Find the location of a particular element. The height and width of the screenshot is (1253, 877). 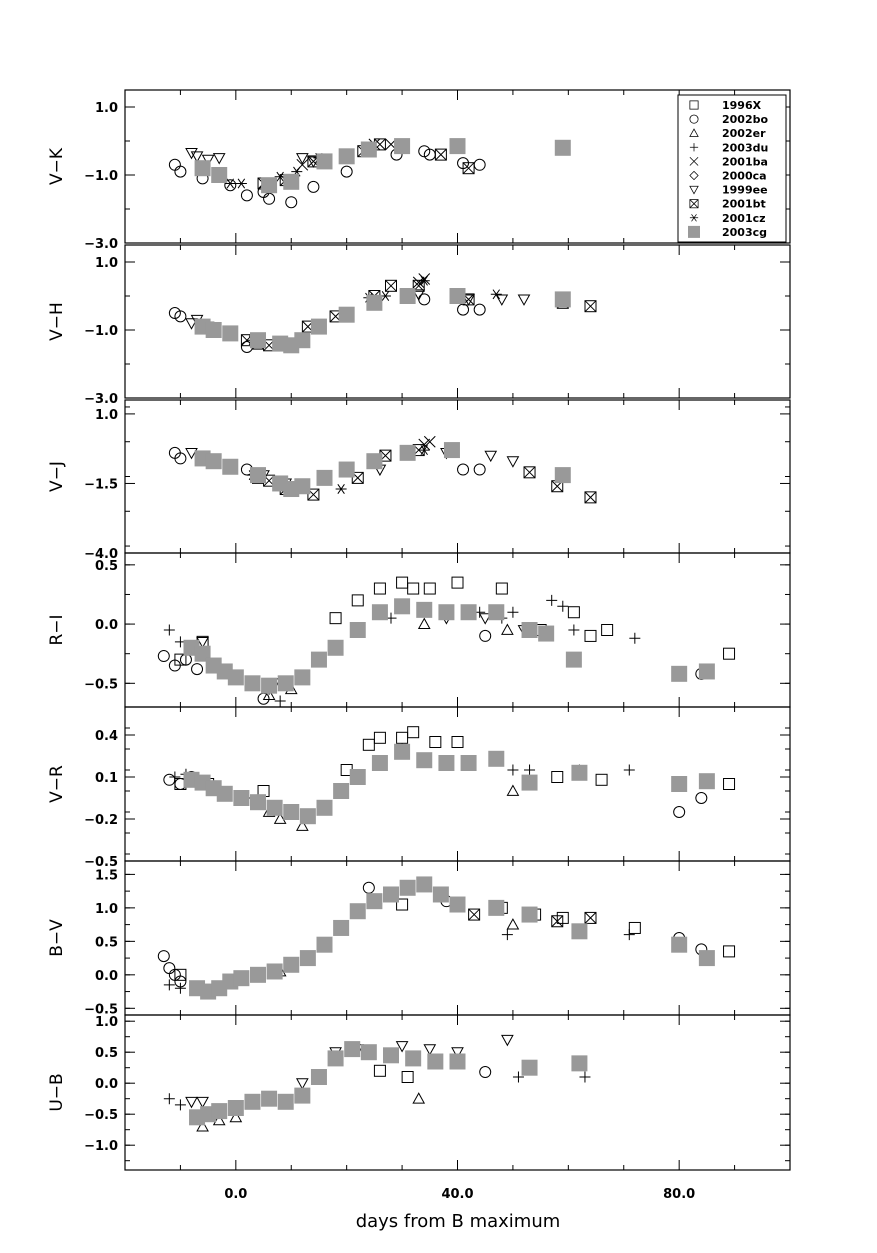

panel-frame is located at coordinates (457, 630).